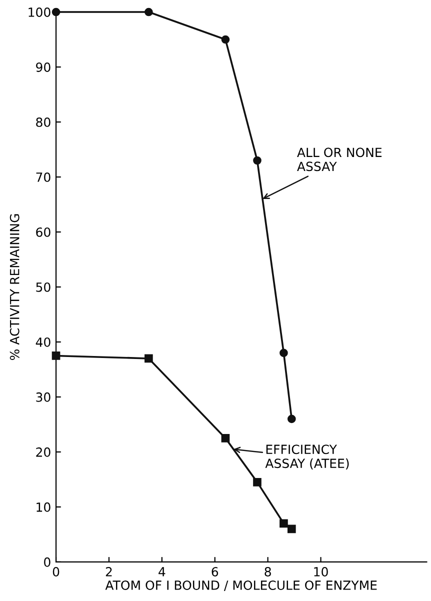 The height and width of the screenshot is (601, 431). Describe the element at coordinates (43, 342) in the screenshot. I see `y-tick-label: 40` at that location.